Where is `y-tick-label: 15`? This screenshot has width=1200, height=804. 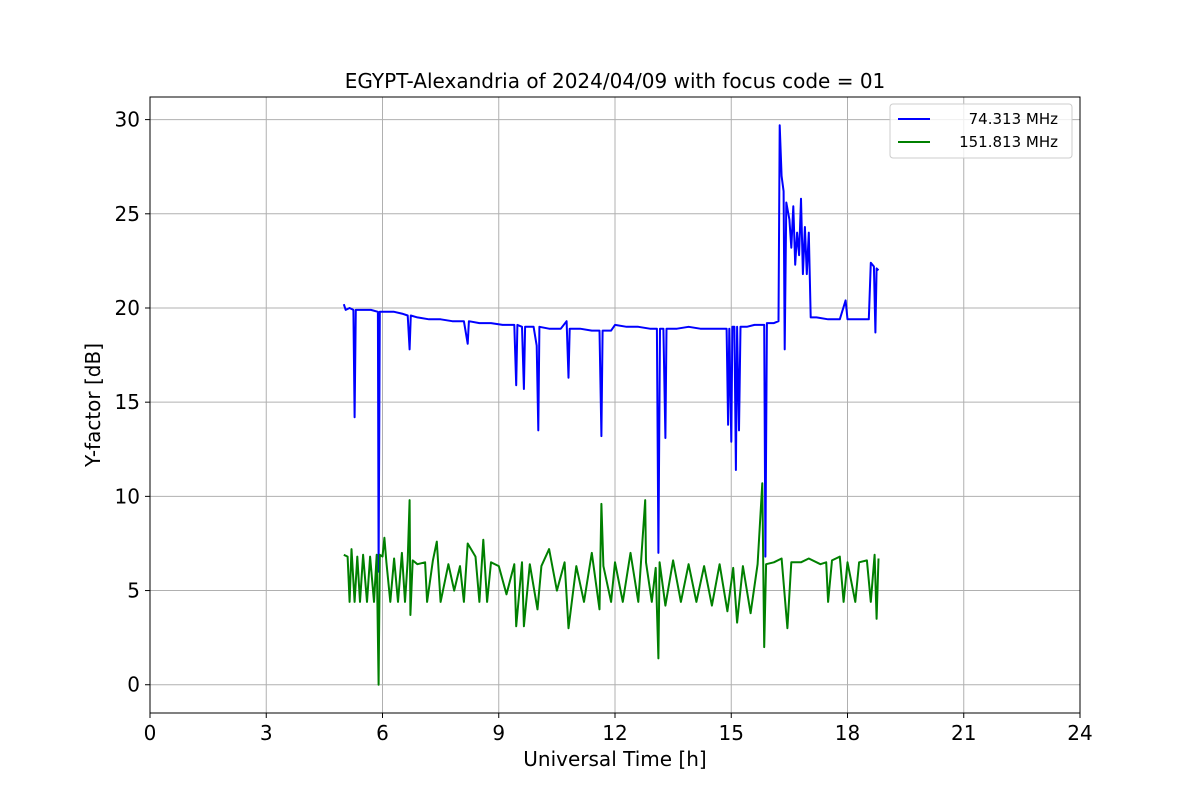
y-tick-label: 15 is located at coordinates (127, 402).